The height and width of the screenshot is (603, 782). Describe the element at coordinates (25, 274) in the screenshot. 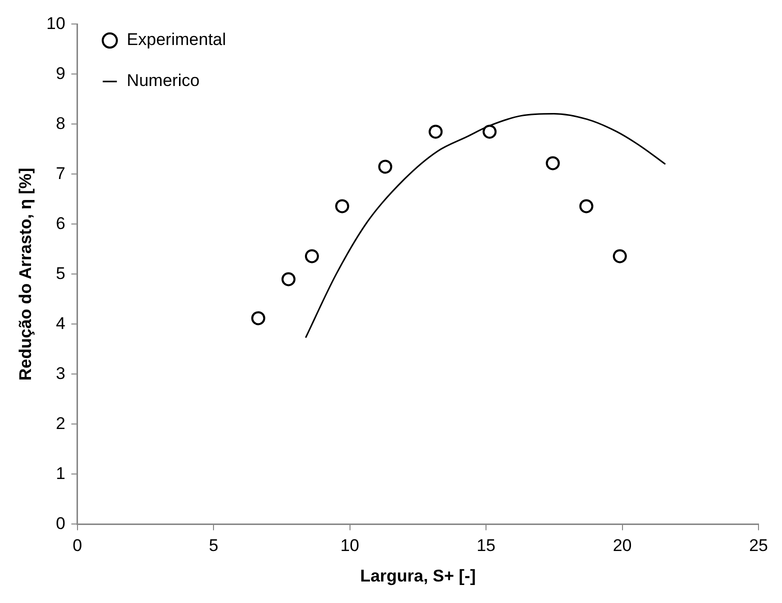

I see `y-axis-title: Redução do Arrasto, η [%]` at that location.